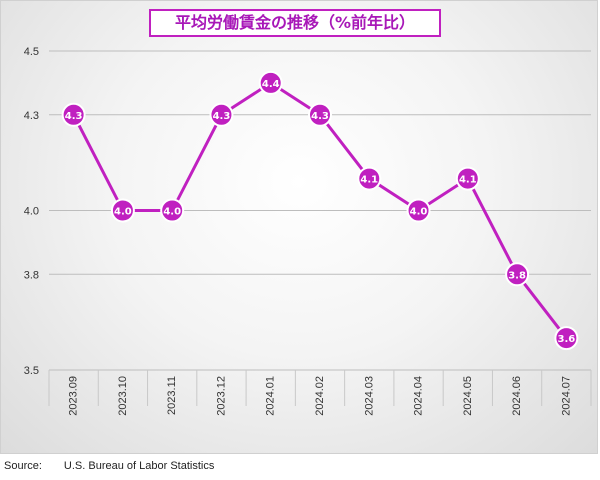 The width and height of the screenshot is (600, 480). What do you see at coordinates (74, 396) in the screenshot?
I see `x-tick-label: 2023.09` at bounding box center [74, 396].